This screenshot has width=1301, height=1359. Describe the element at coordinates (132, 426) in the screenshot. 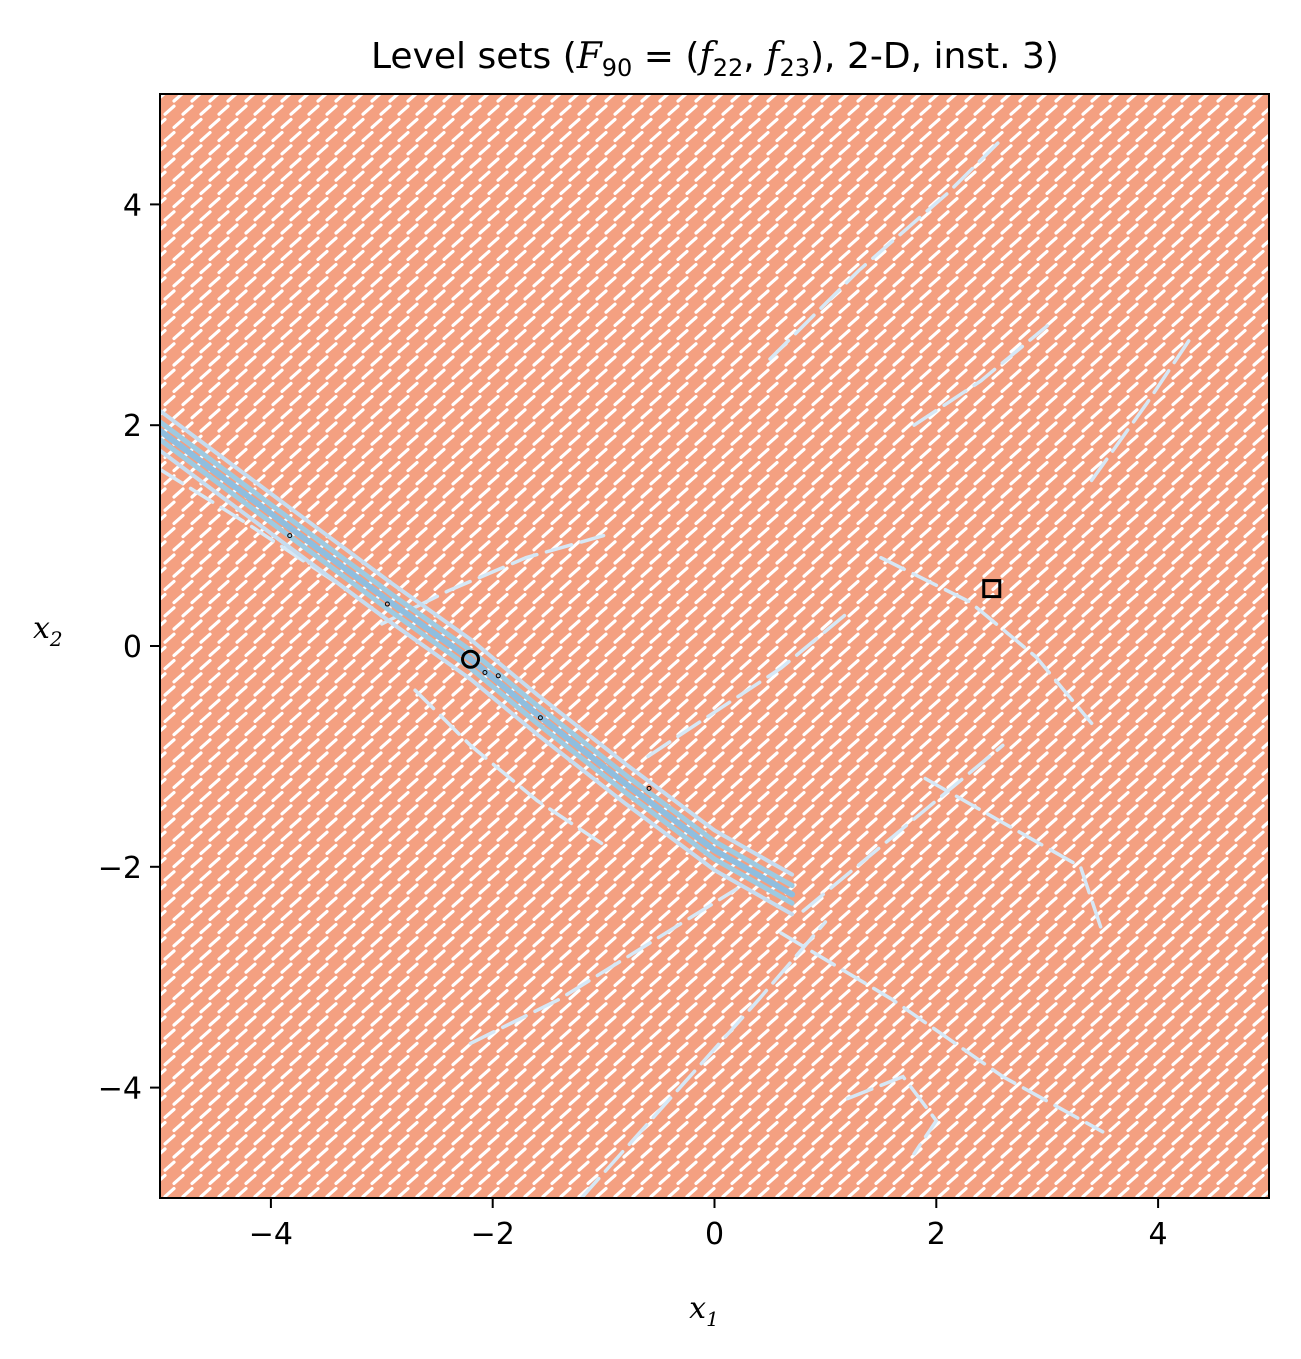

I see `y-tick-label: 2` at that location.